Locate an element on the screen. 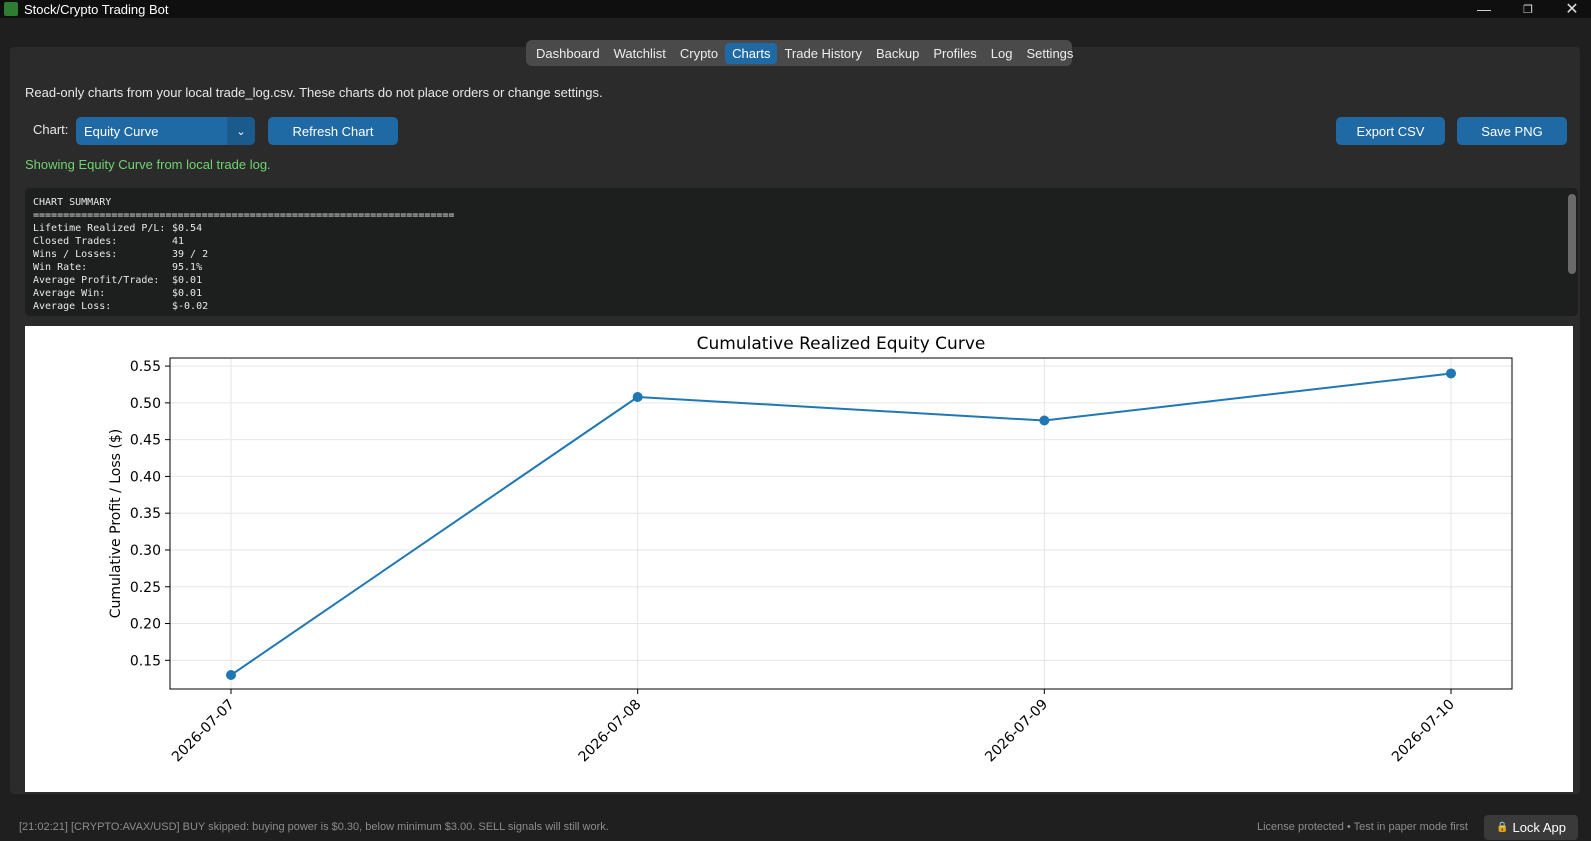  x-tick-label: 2026-07-07 is located at coordinates (203, 731).